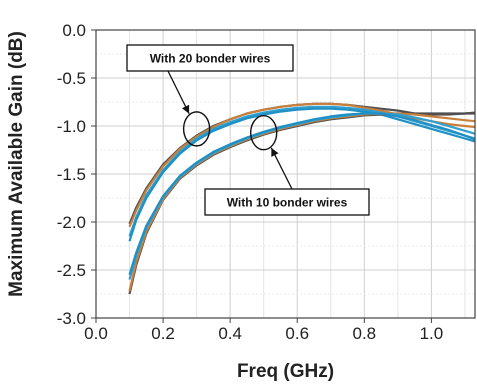 Image resolution: width=477 pixels, height=384 pixels. I want to click on annotation-label: With 10 bonder wires, so click(287, 203).